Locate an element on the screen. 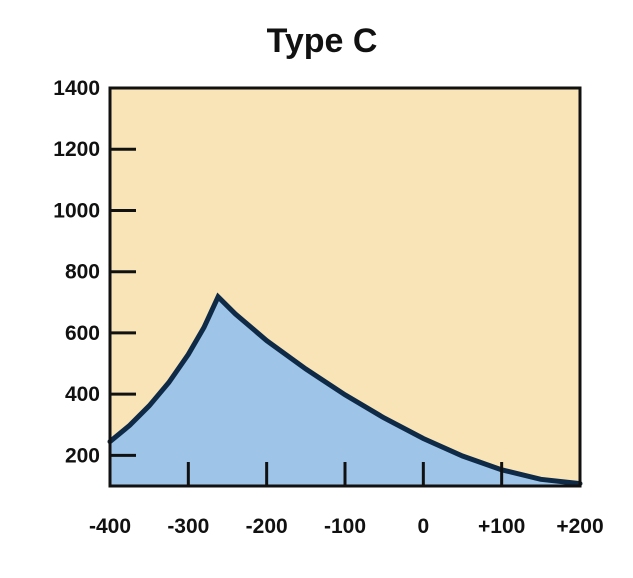 The height and width of the screenshot is (578, 633). x-axis-ticks is located at coordinates (345, 474).